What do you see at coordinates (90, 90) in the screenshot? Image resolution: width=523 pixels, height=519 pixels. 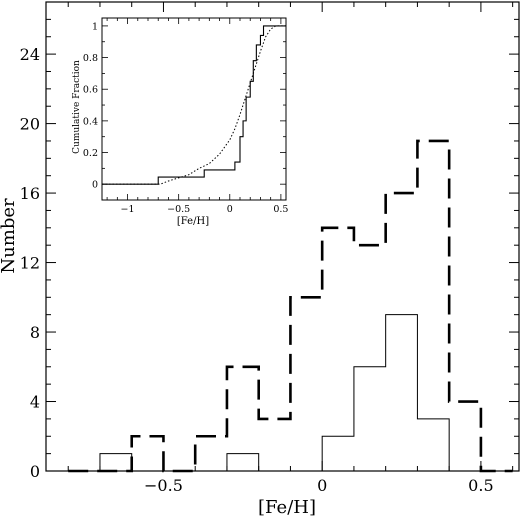 I see `inset-y-tick-label: 0.6` at bounding box center [90, 90].